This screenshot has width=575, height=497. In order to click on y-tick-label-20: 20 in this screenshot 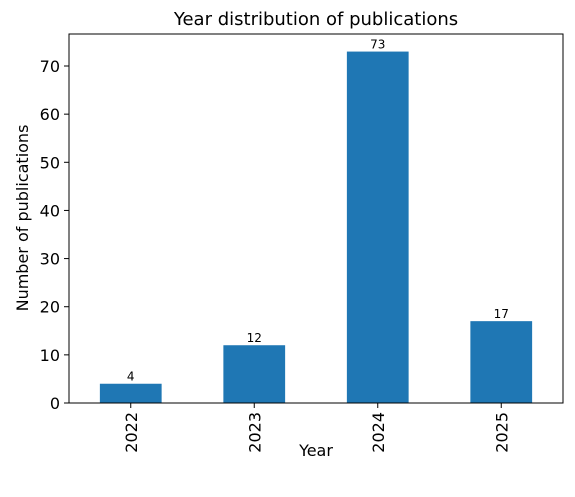, I will do `click(50, 307)`.